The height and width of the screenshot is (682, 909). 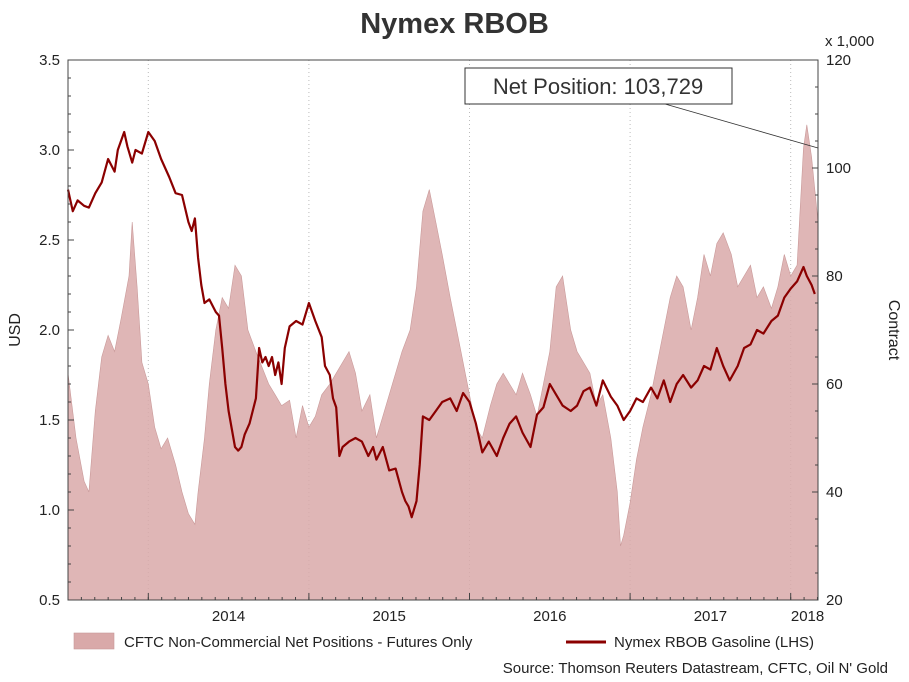 What do you see at coordinates (49, 420) in the screenshot?
I see `left-tick-label: 1.5` at bounding box center [49, 420].